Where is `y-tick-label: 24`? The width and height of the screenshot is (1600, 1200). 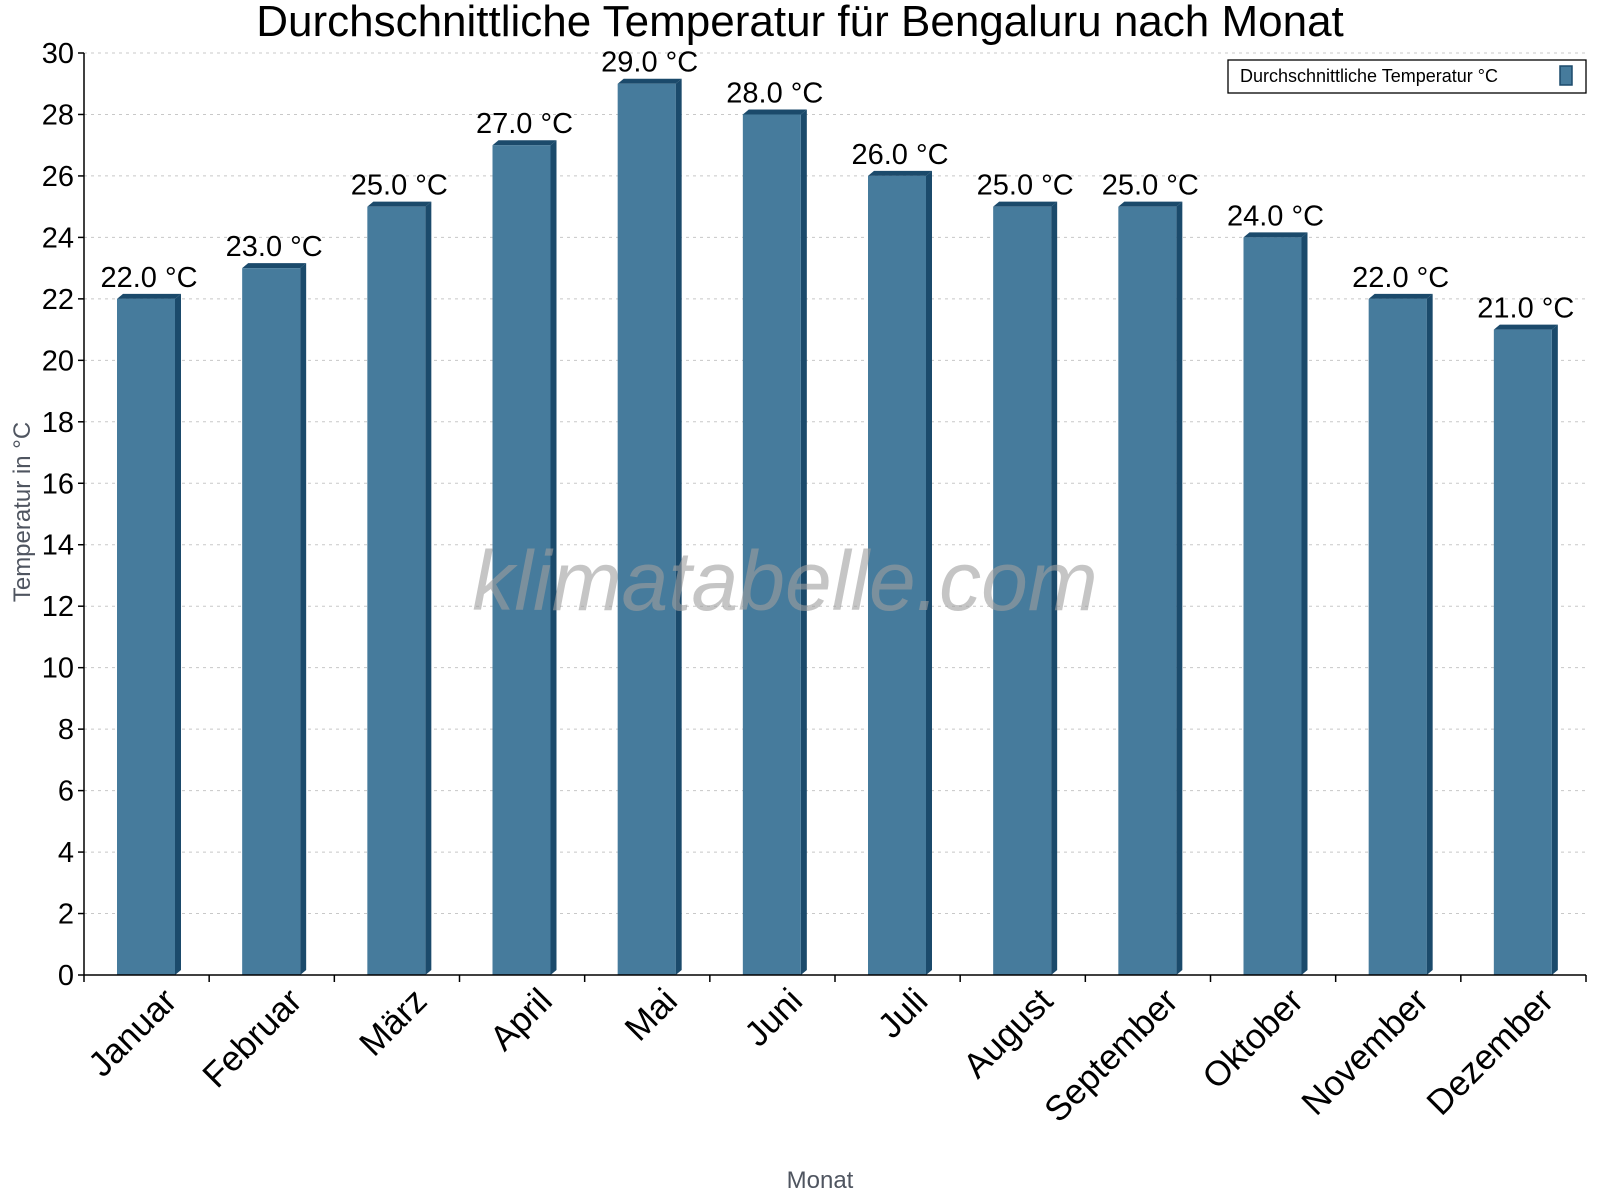 y-tick-label: 24 is located at coordinates (58, 238).